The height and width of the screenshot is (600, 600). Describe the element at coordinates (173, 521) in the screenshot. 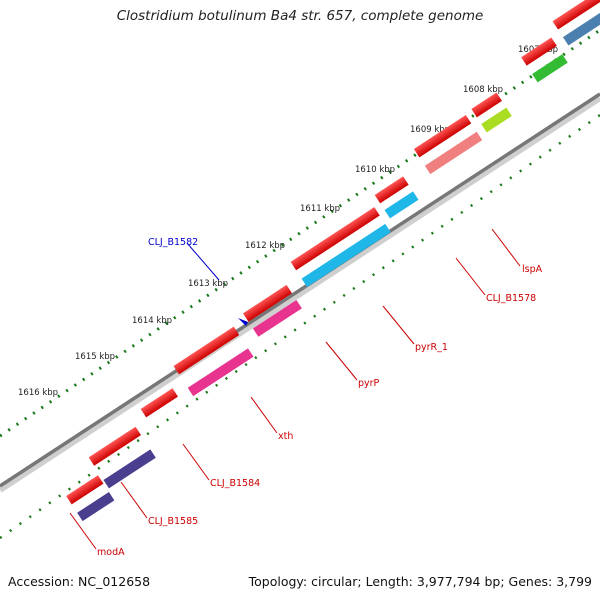

I see `label-clj-b1585: CLJ_B1585` at that location.